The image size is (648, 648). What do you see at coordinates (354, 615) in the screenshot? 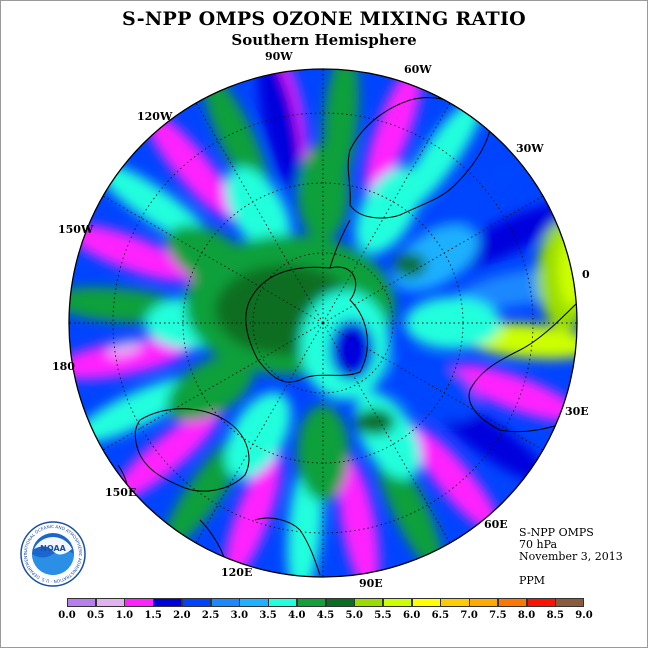
I see `colorbar-tick-label: 5.0` at bounding box center [354, 615].